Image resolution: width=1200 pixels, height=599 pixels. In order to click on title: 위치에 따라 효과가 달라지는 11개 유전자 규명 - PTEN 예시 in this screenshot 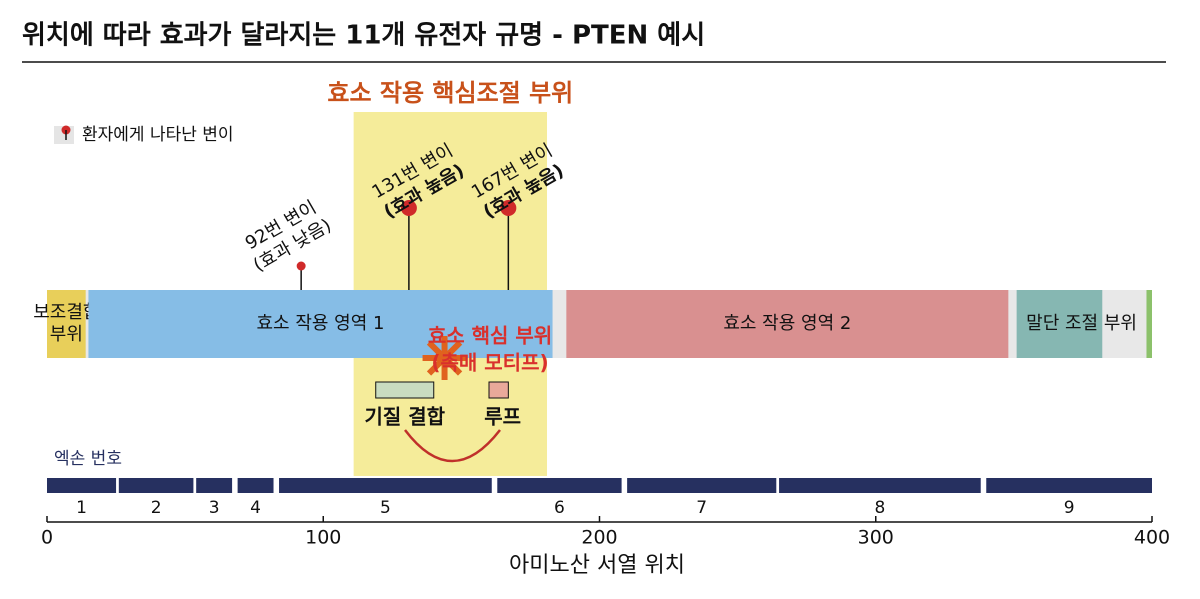, I will do `click(363, 36)`.